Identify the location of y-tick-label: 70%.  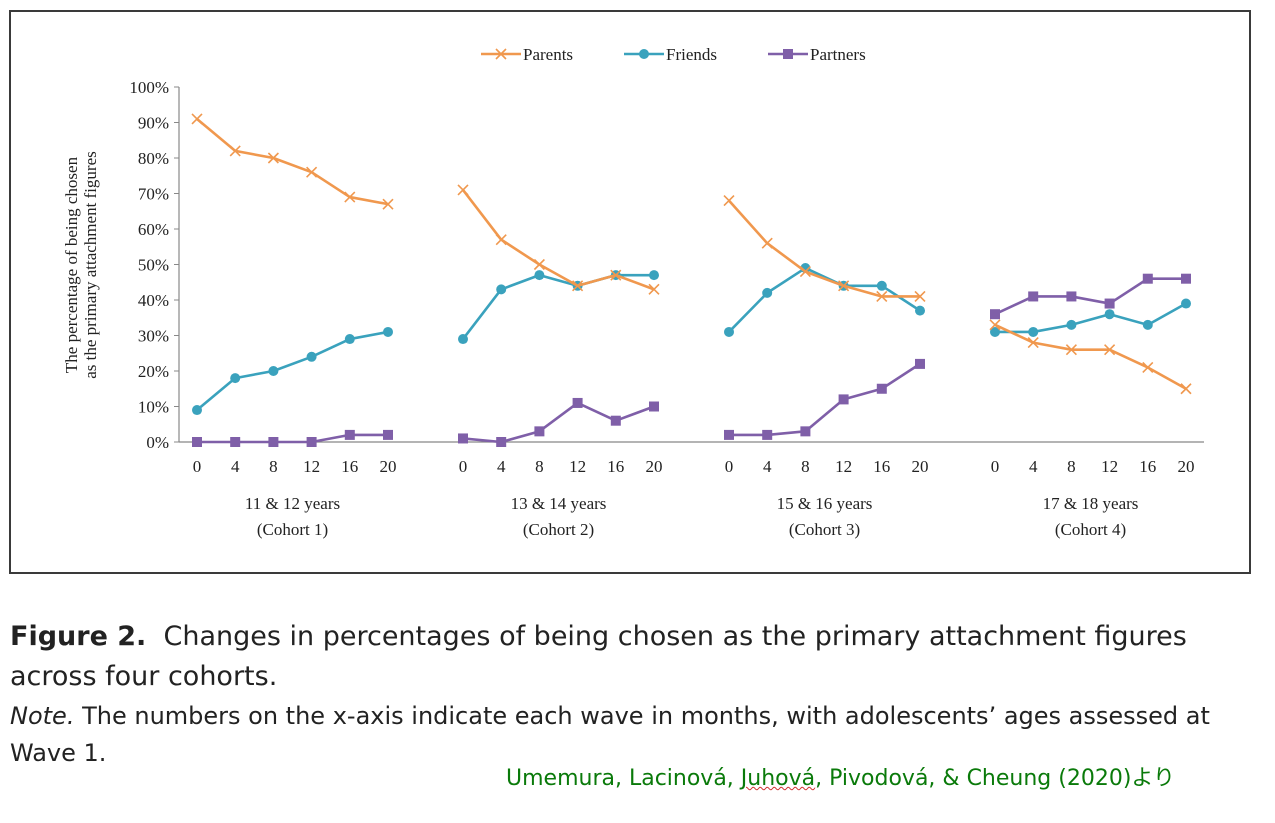
(153, 194).